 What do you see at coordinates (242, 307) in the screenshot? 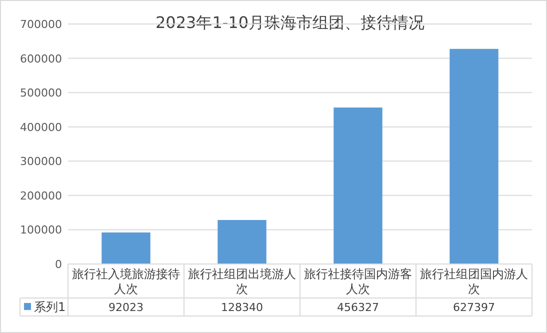
I see `data-label: 128340` at bounding box center [242, 307].